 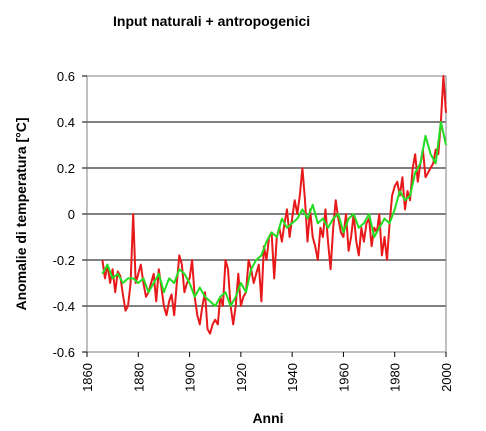 What do you see at coordinates (87, 377) in the screenshot?
I see `x-tick-label: 1860` at bounding box center [87, 377].